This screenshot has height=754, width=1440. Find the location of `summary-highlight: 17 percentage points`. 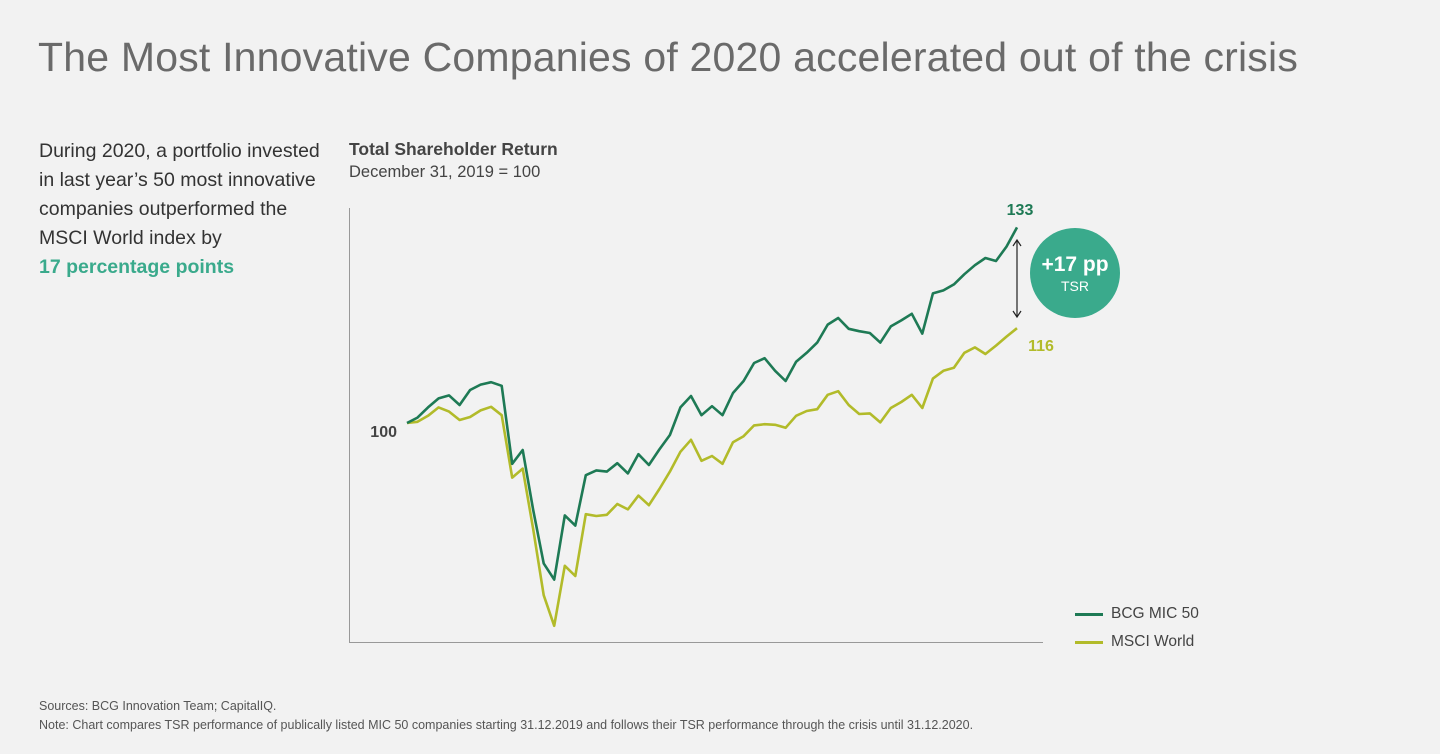

summary-highlight: 17 percentage points is located at coordinates (137, 267).